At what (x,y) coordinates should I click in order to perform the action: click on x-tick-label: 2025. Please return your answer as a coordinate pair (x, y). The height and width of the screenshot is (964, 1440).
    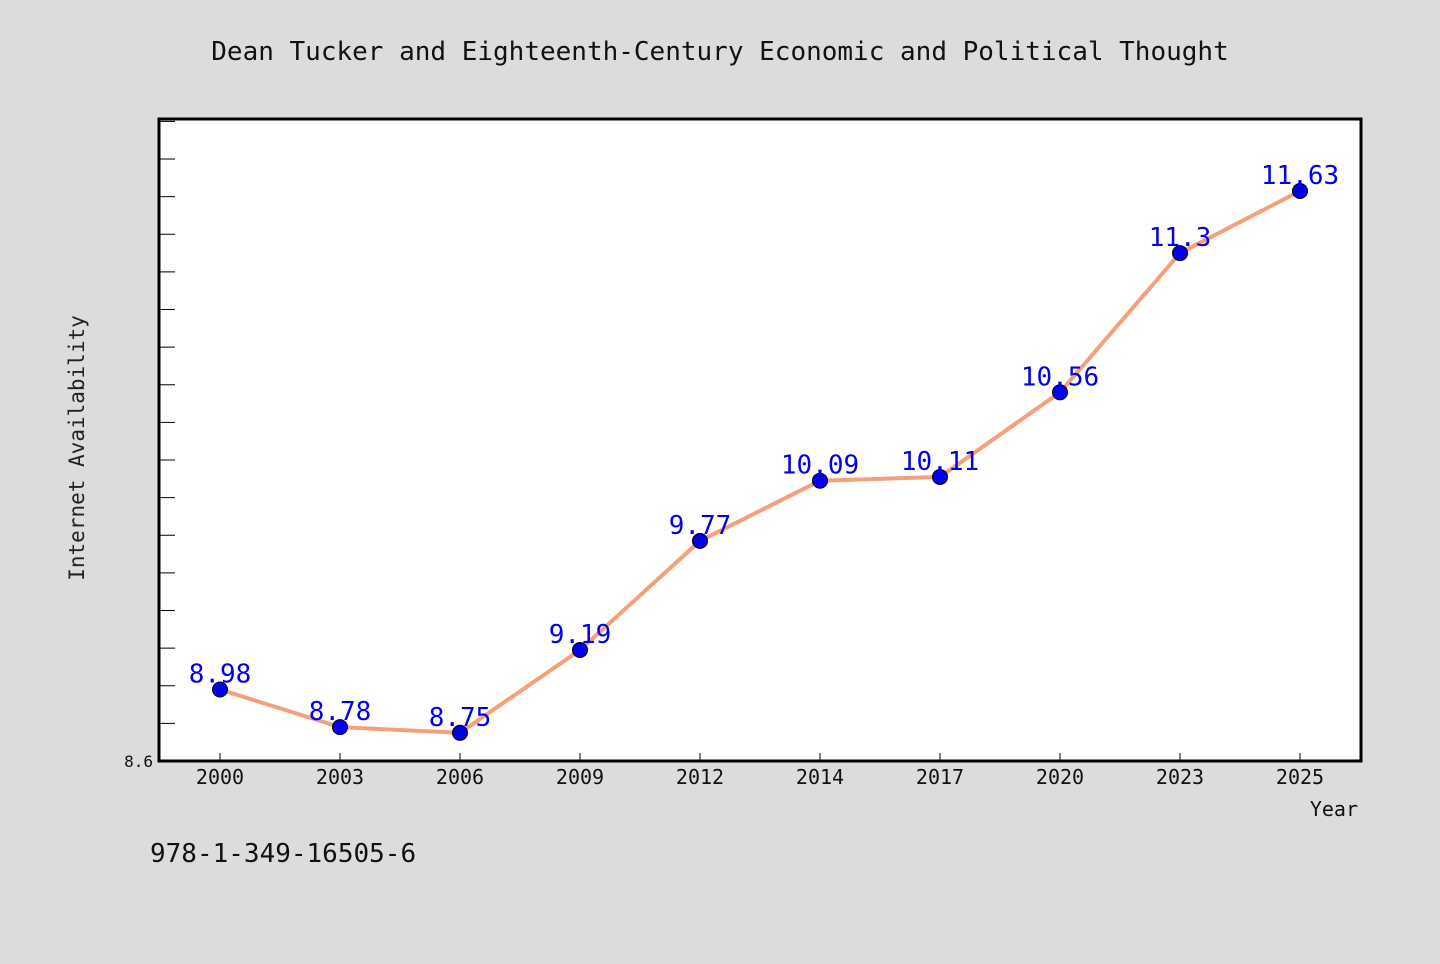
    Looking at the image, I should click on (1300, 777).